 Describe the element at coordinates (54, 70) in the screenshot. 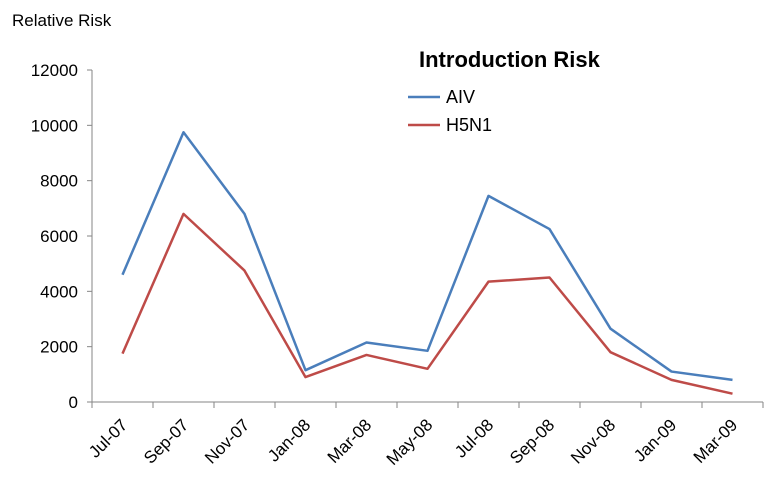

I see `y-tick-label: 12000` at that location.